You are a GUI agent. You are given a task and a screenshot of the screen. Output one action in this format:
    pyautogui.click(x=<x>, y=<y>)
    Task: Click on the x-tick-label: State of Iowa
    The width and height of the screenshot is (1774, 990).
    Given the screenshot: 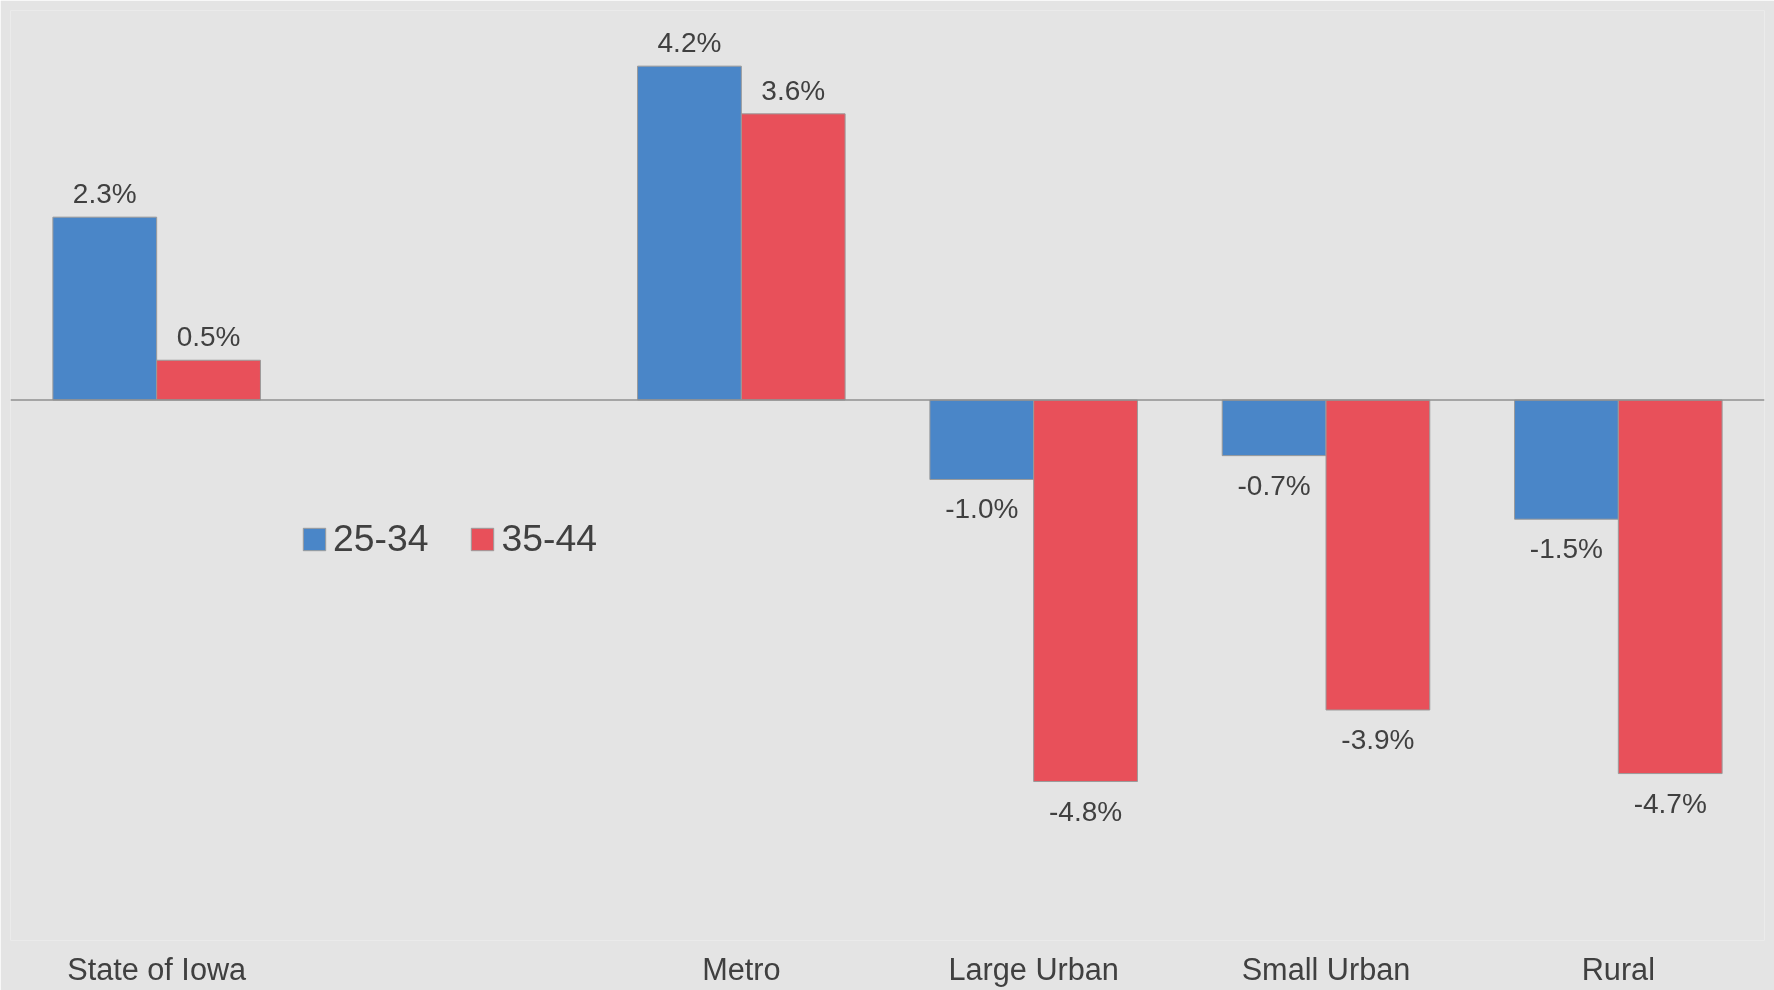 What is the action you would take?
    pyautogui.click(x=157, y=968)
    